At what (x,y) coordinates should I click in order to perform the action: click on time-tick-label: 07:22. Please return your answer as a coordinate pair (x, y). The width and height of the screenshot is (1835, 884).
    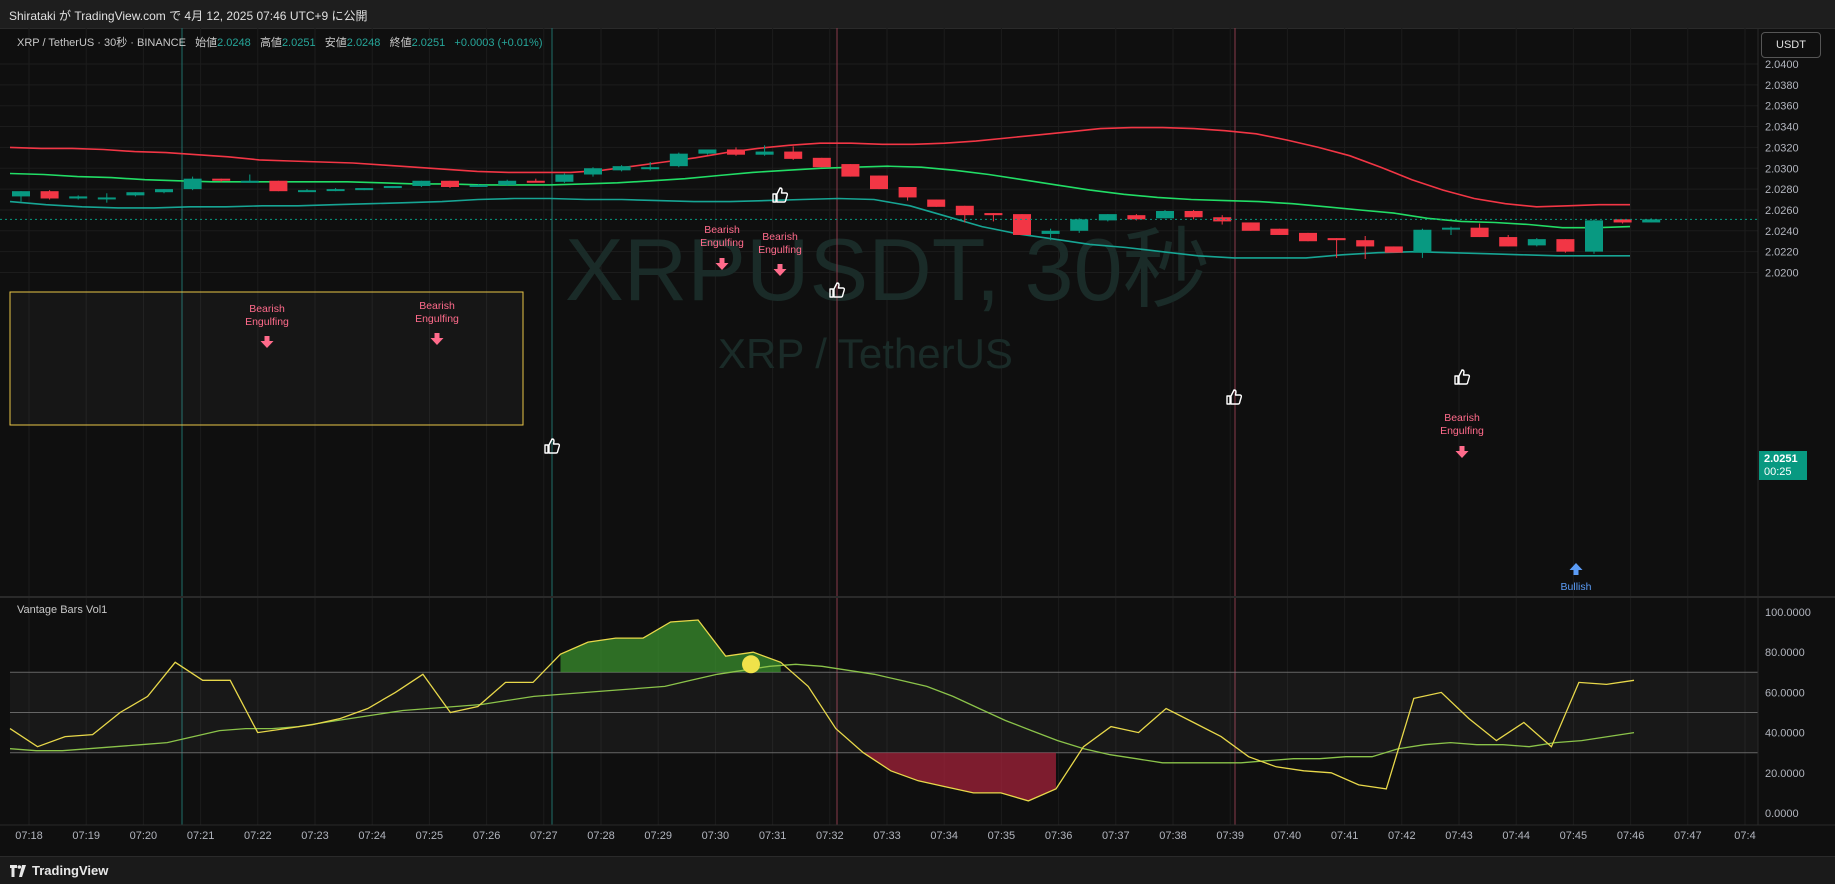
    Looking at the image, I should click on (258, 836).